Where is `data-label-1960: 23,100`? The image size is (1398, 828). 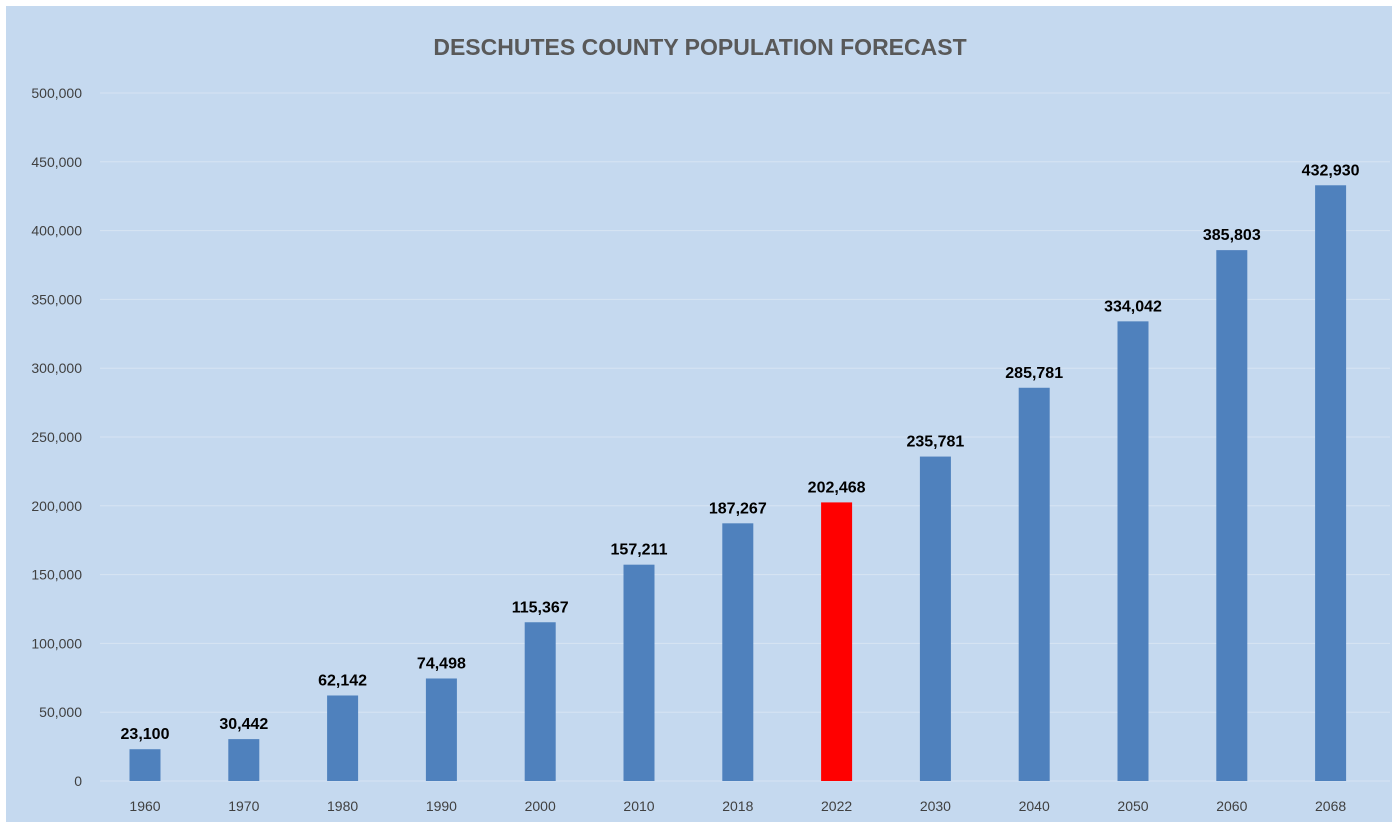 data-label-1960: 23,100 is located at coordinates (145, 734).